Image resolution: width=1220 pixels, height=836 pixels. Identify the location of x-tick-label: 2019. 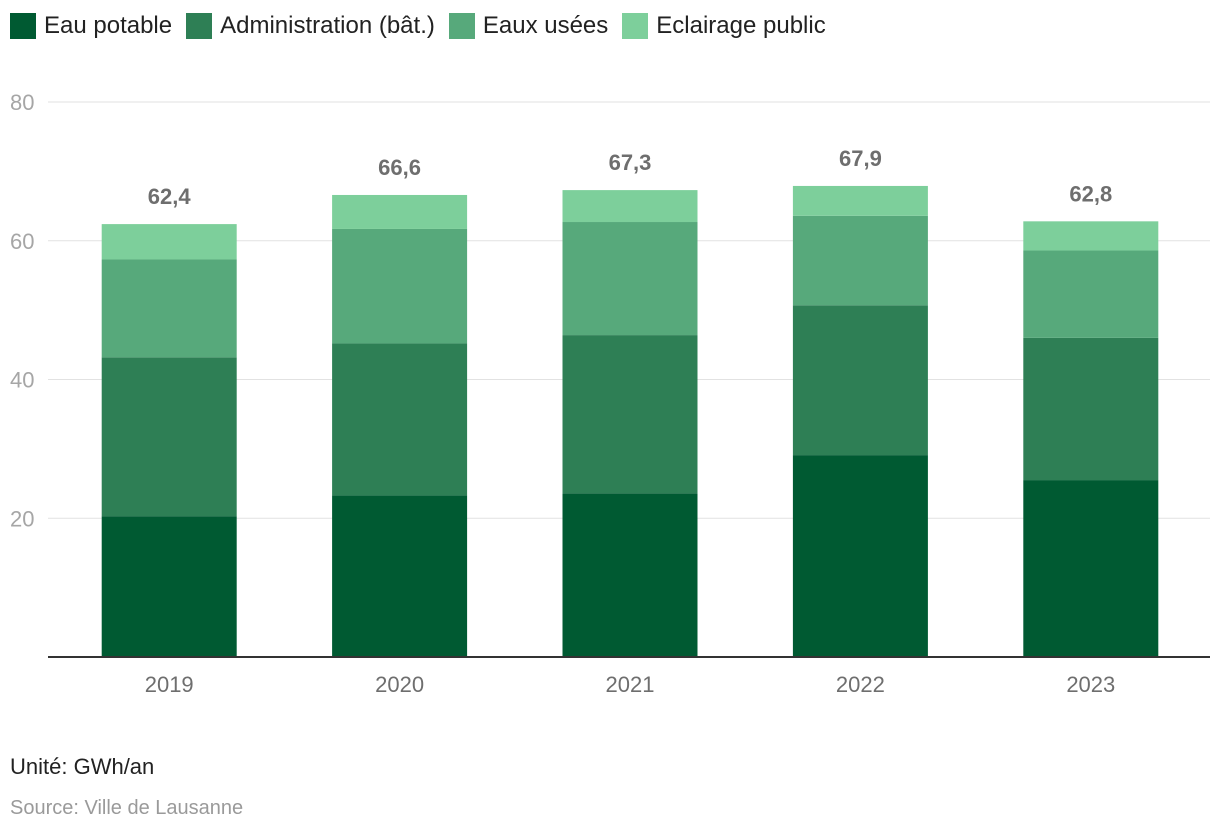
(169, 684).